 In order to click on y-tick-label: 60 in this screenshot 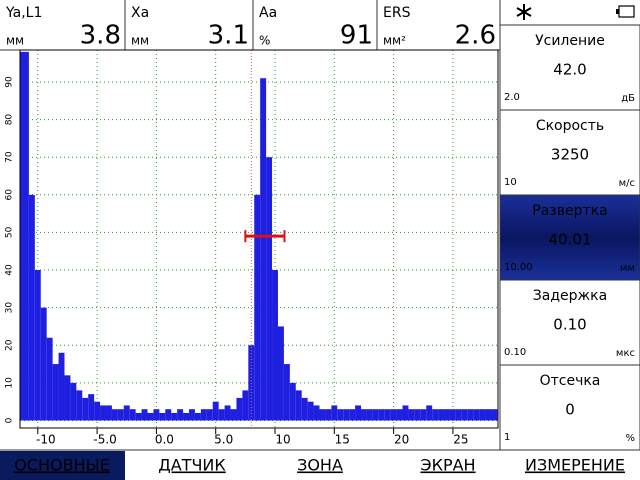, I will do `click(10, 195)`.